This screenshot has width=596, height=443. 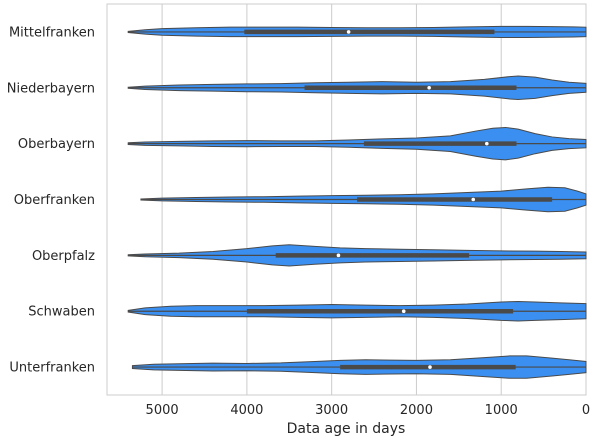 What do you see at coordinates (61, 312) in the screenshot?
I see `y-tick-label: Schwaben` at bounding box center [61, 312].